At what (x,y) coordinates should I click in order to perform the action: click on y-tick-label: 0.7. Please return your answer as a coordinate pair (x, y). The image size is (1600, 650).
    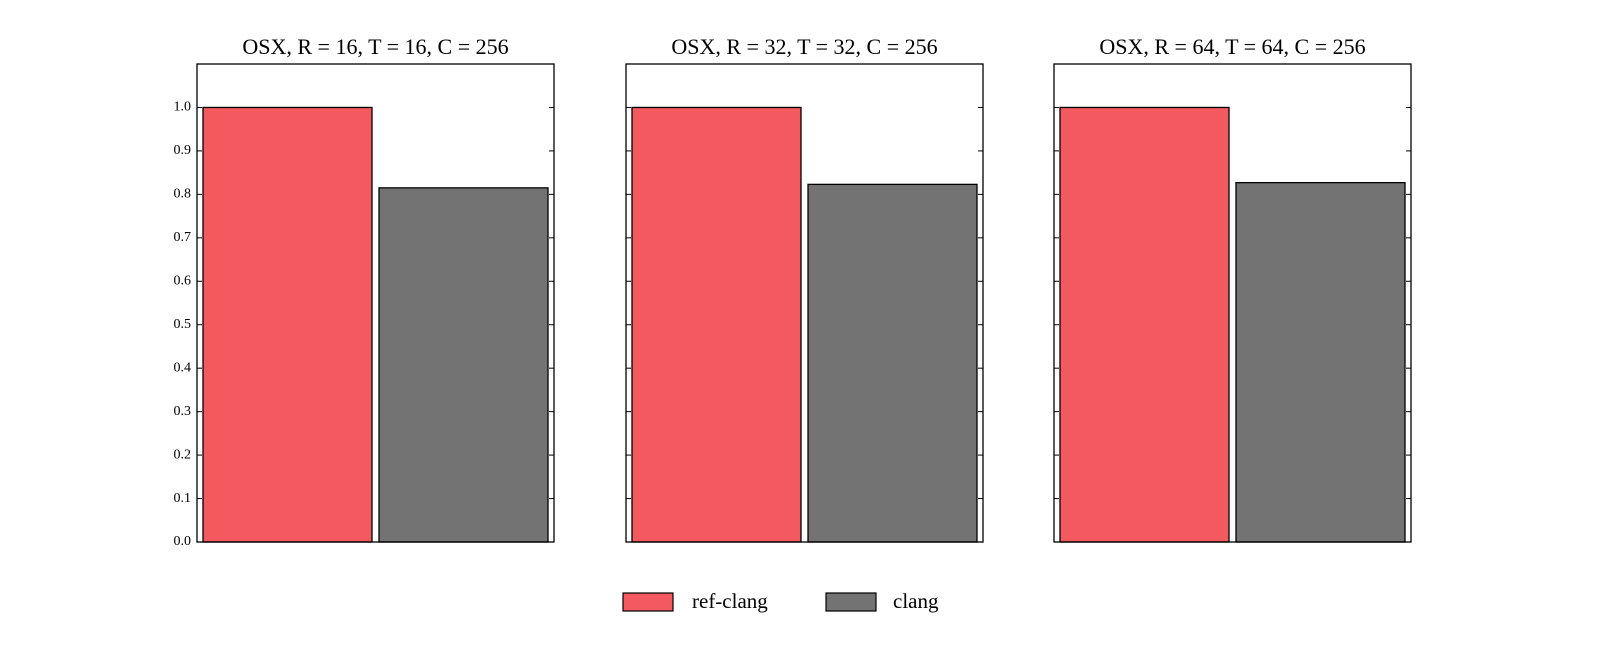
    Looking at the image, I should click on (183, 237).